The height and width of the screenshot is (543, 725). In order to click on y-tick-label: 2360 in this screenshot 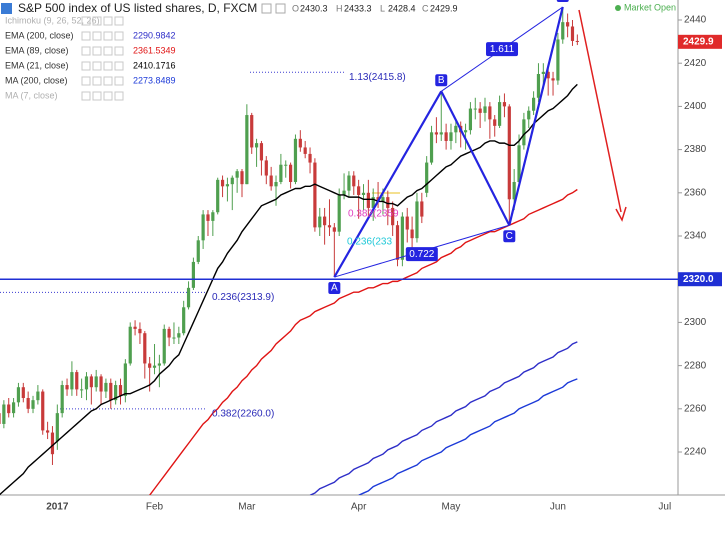, I will do `click(695, 192)`.